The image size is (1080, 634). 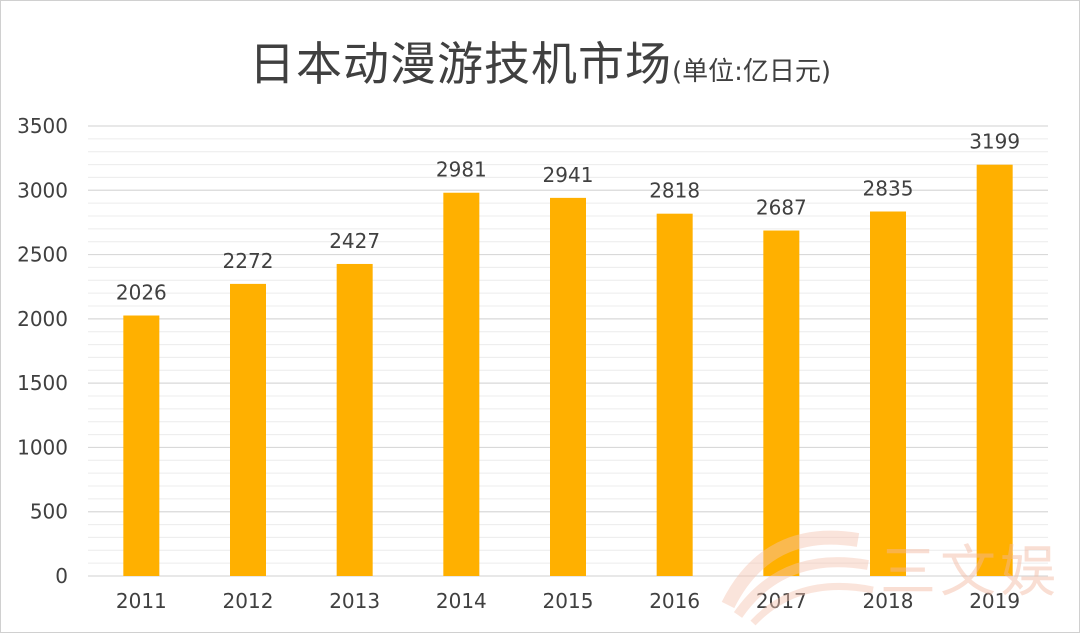 I want to click on x-tick-label: 2011, so click(x=141, y=601).